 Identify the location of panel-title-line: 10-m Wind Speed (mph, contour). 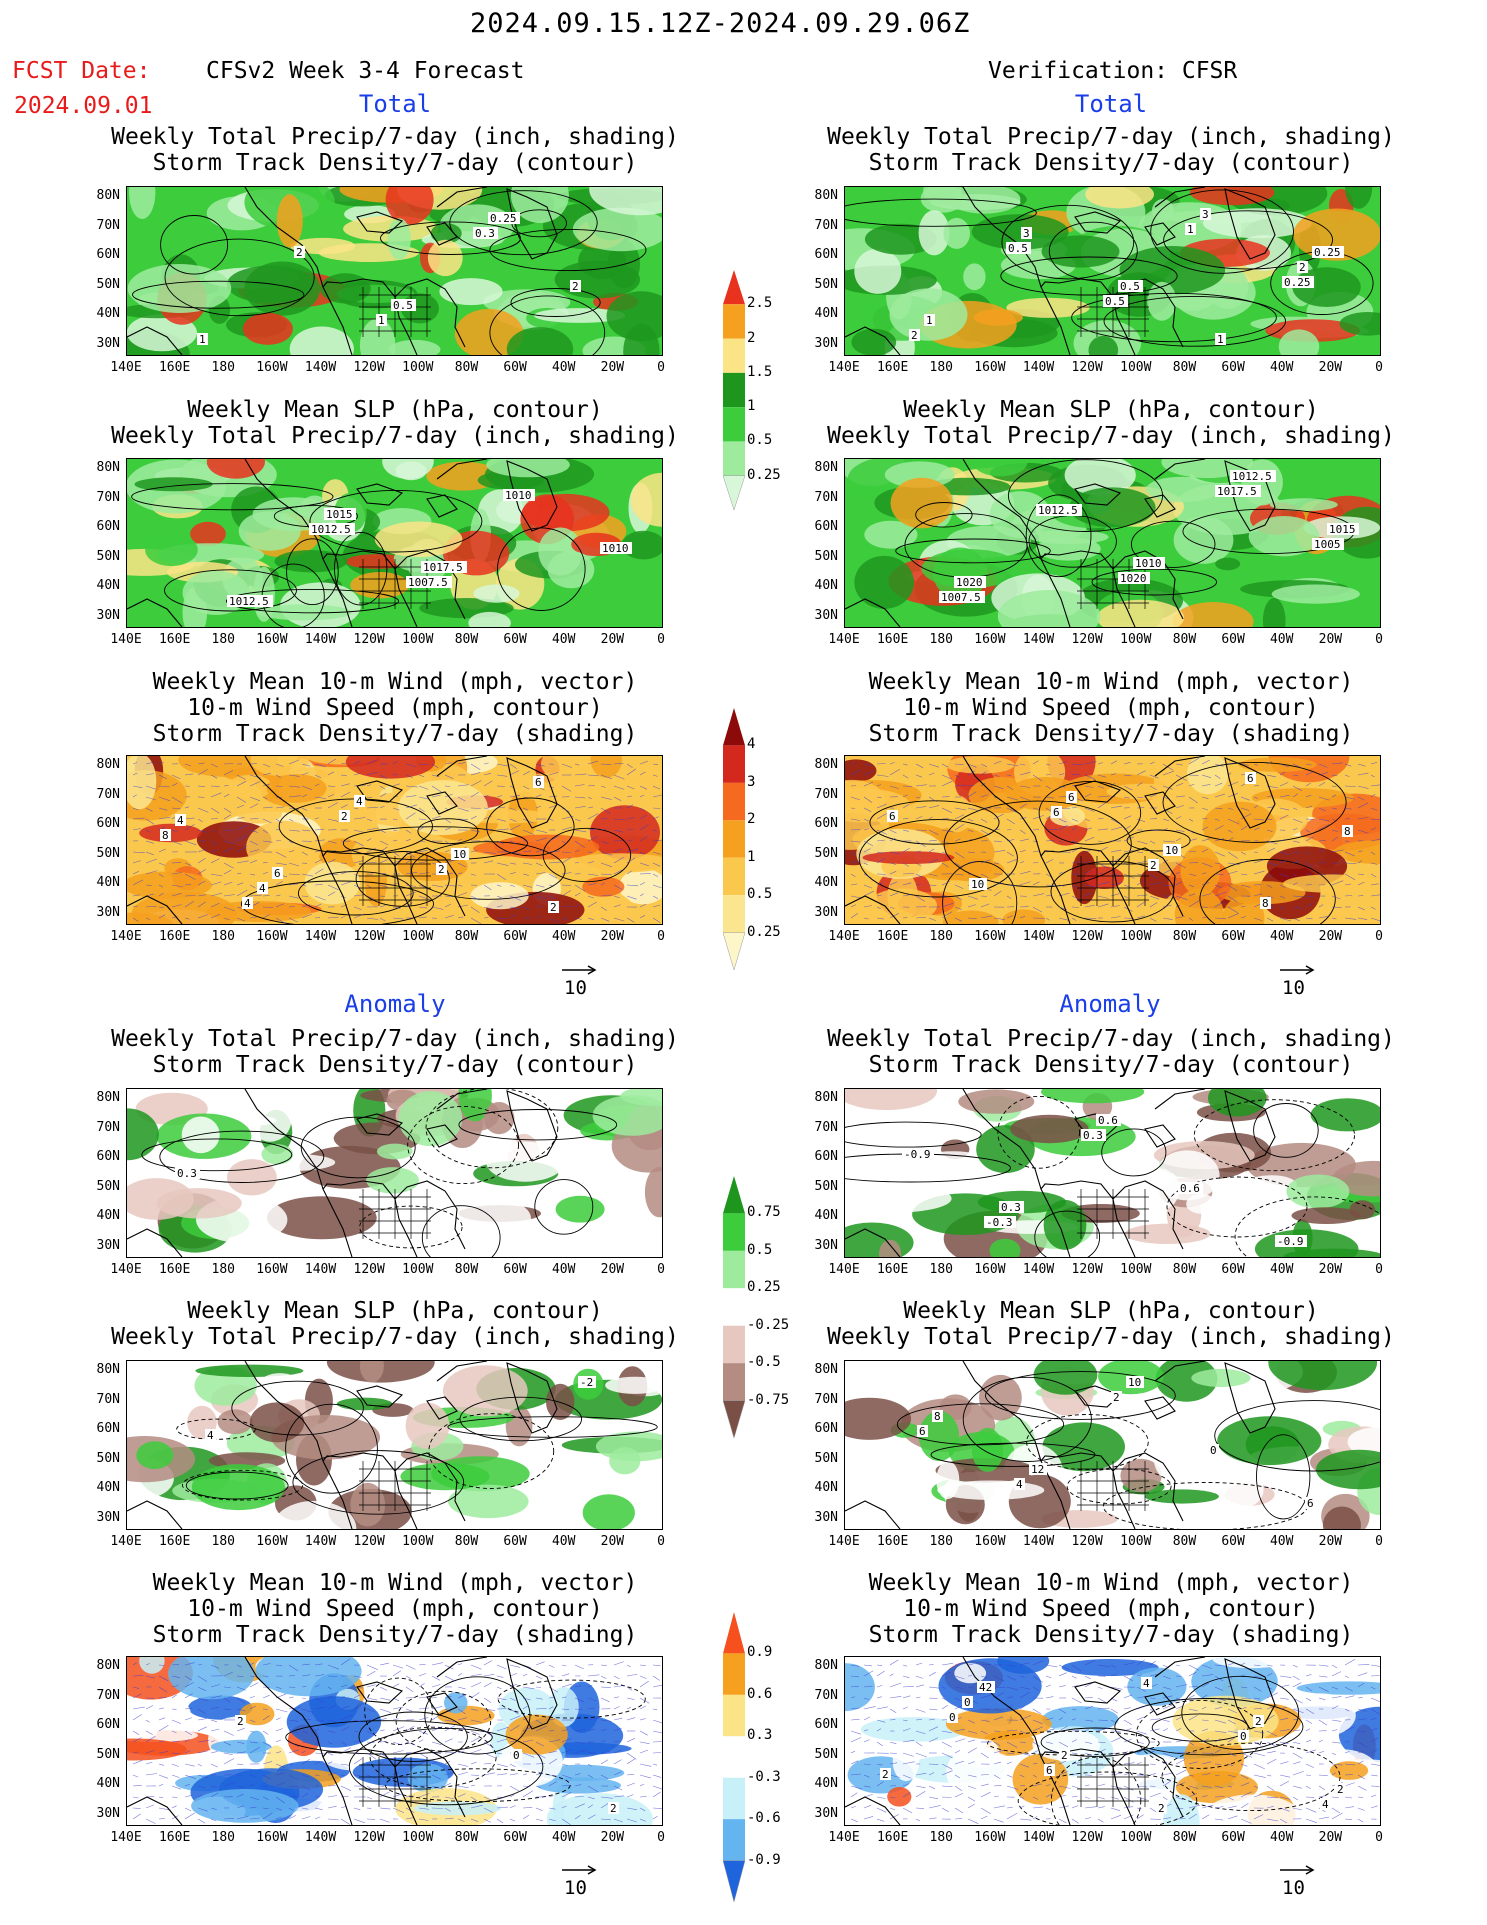
(1111, 708).